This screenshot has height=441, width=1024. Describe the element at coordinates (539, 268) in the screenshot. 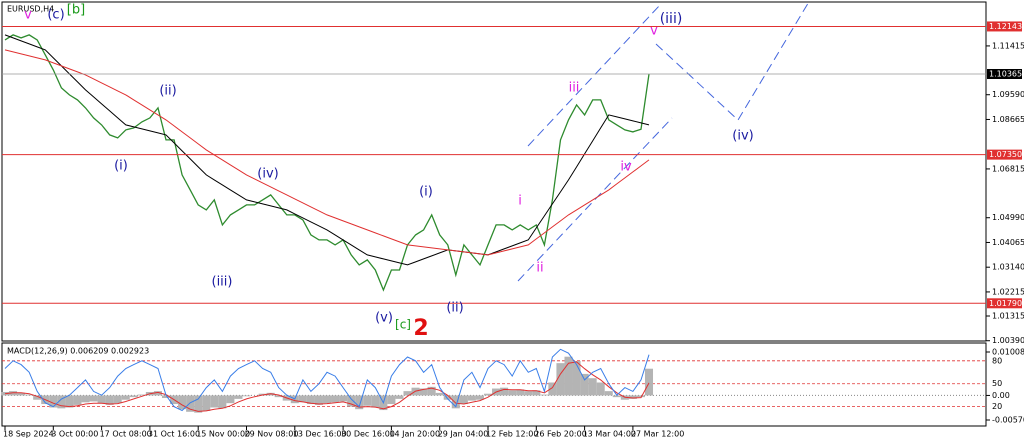

I see `wave-label: ii` at that location.